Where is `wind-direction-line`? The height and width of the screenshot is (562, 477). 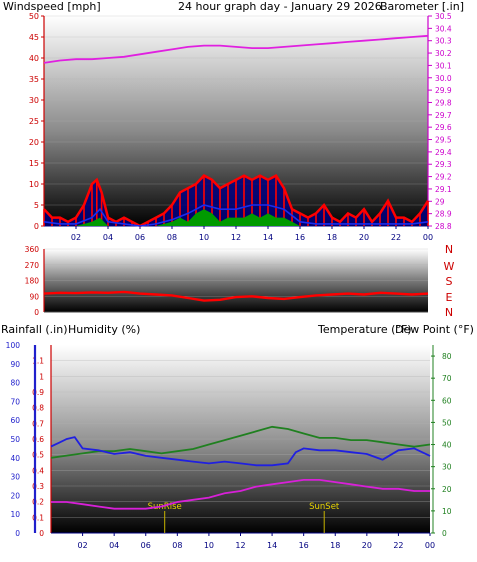
wind-direction-line is located at coordinates (236, 296).